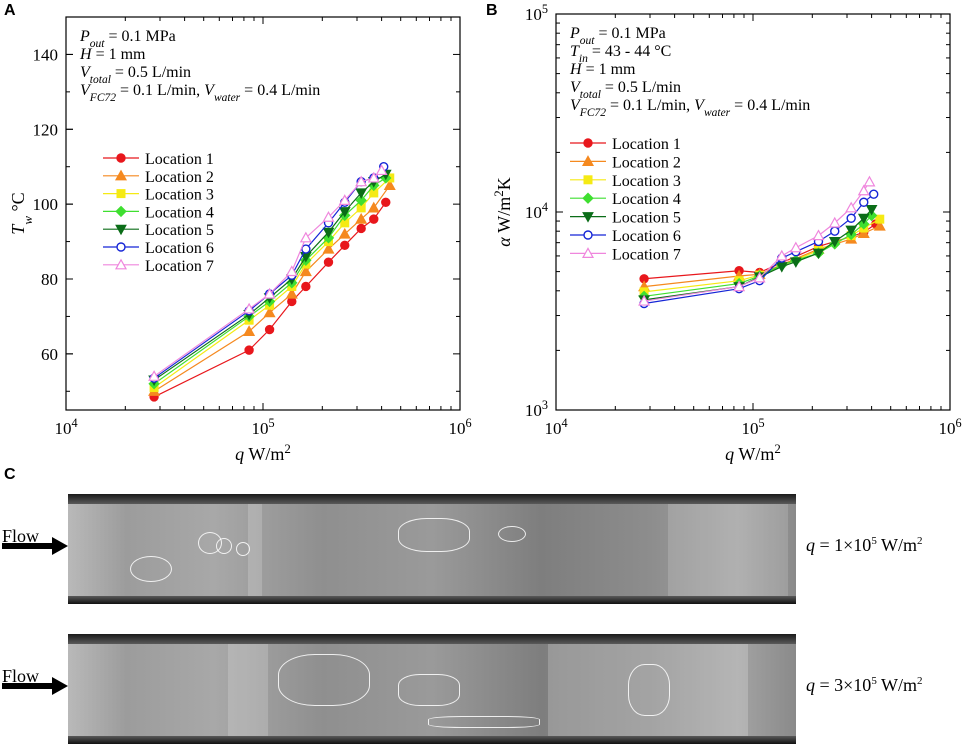 The height and width of the screenshot is (744, 965). What do you see at coordinates (492, 10) in the screenshot?
I see `panel-label-b: B` at bounding box center [492, 10].